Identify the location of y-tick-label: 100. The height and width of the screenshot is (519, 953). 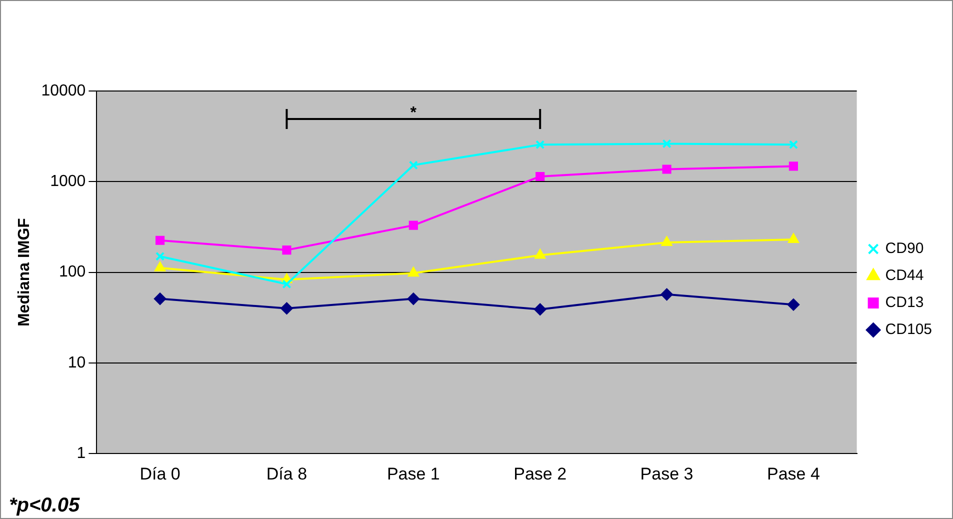
(72, 272).